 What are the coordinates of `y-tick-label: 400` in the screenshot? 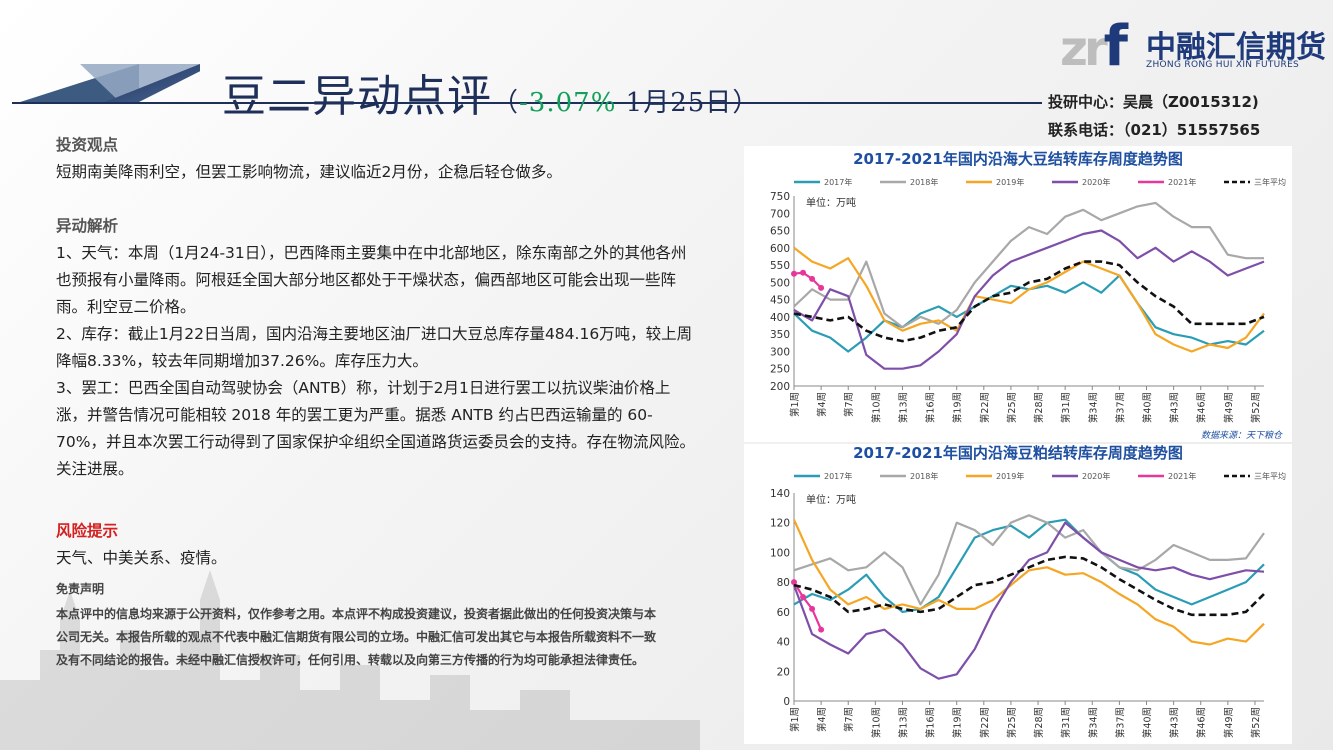 It's located at (780, 318).